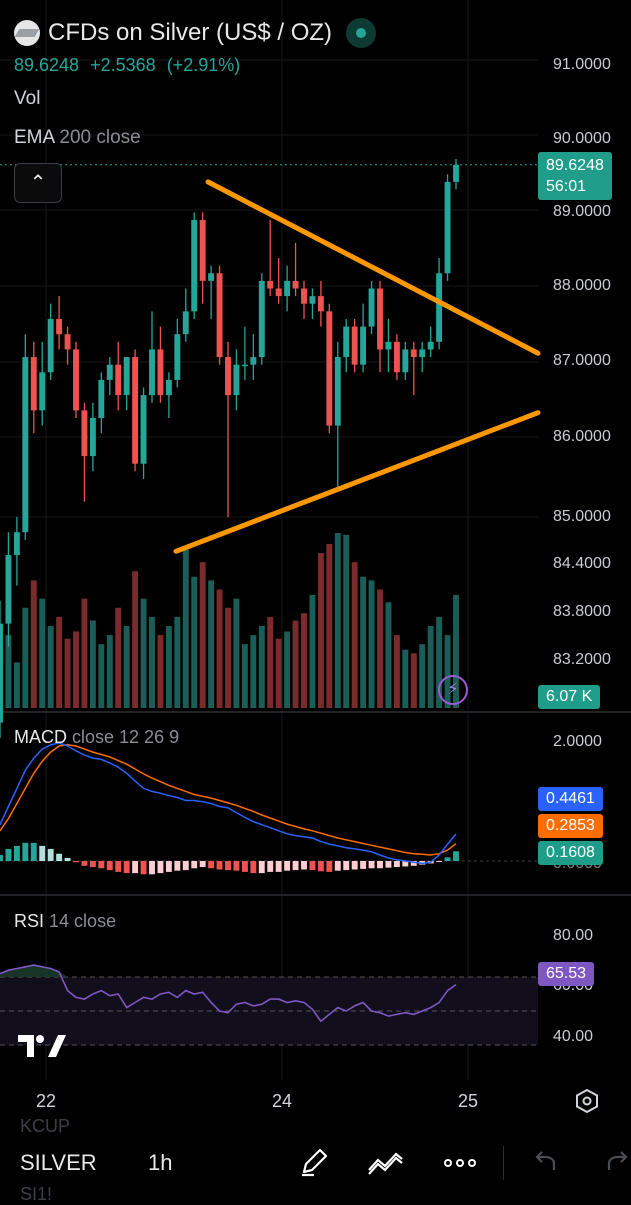 This screenshot has height=1205, width=631. What do you see at coordinates (582, 659) in the screenshot?
I see `price-axis-label: 83.2000` at bounding box center [582, 659].